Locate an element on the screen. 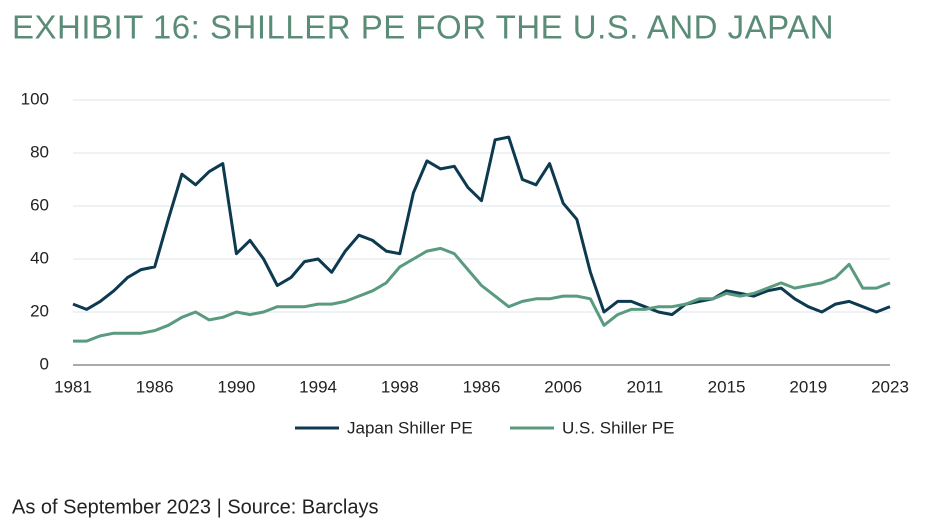 Image resolution: width=933 pixels, height=531 pixels. y-tick-label: 60 is located at coordinates (39, 204).